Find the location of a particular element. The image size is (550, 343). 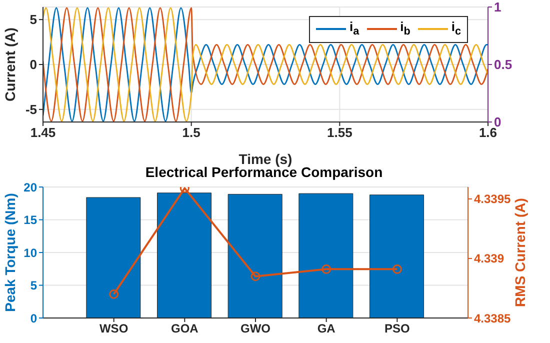

x-tick-label: GA is located at coordinates (326, 329).